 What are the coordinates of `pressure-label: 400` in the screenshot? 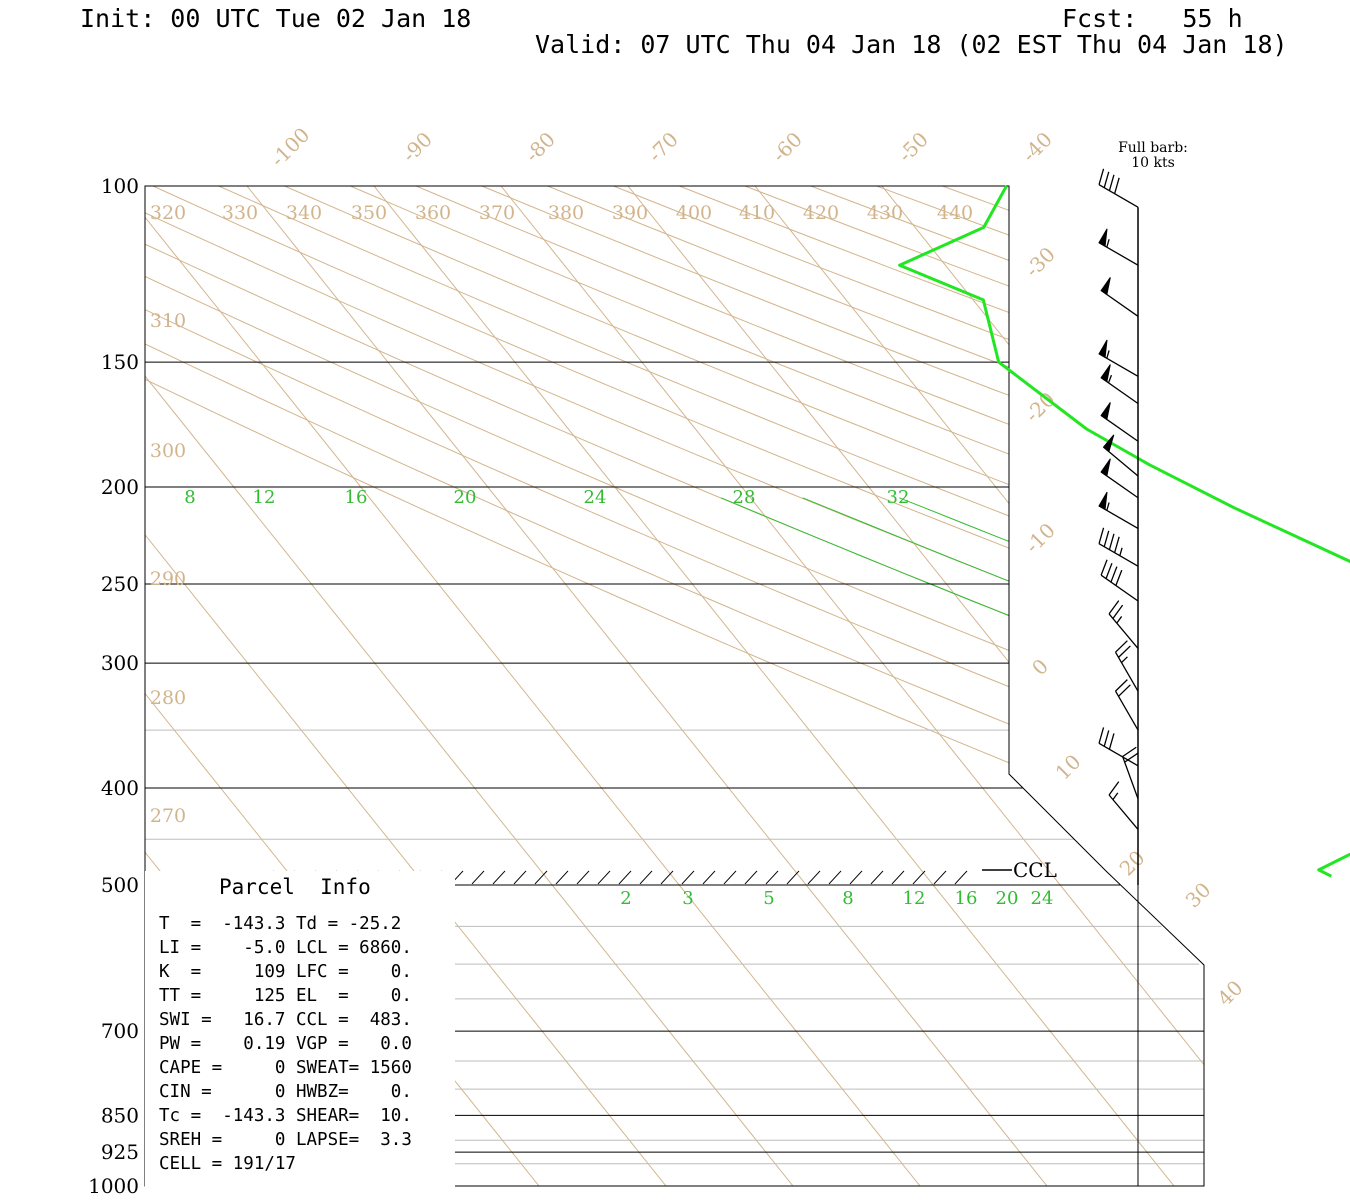 It's located at (120, 788).